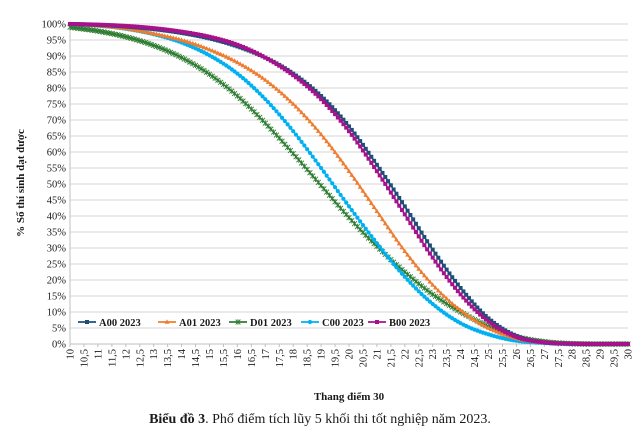 This screenshot has height=437, width=640. I want to click on y-tick-label: 5%, so click(59, 329).